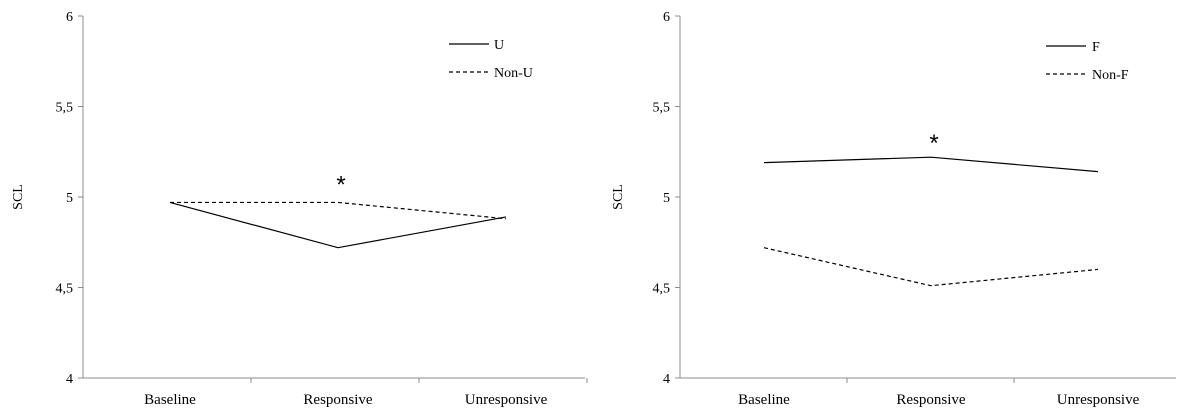  Describe the element at coordinates (499, 45) in the screenshot. I see `legend-label: U` at that location.